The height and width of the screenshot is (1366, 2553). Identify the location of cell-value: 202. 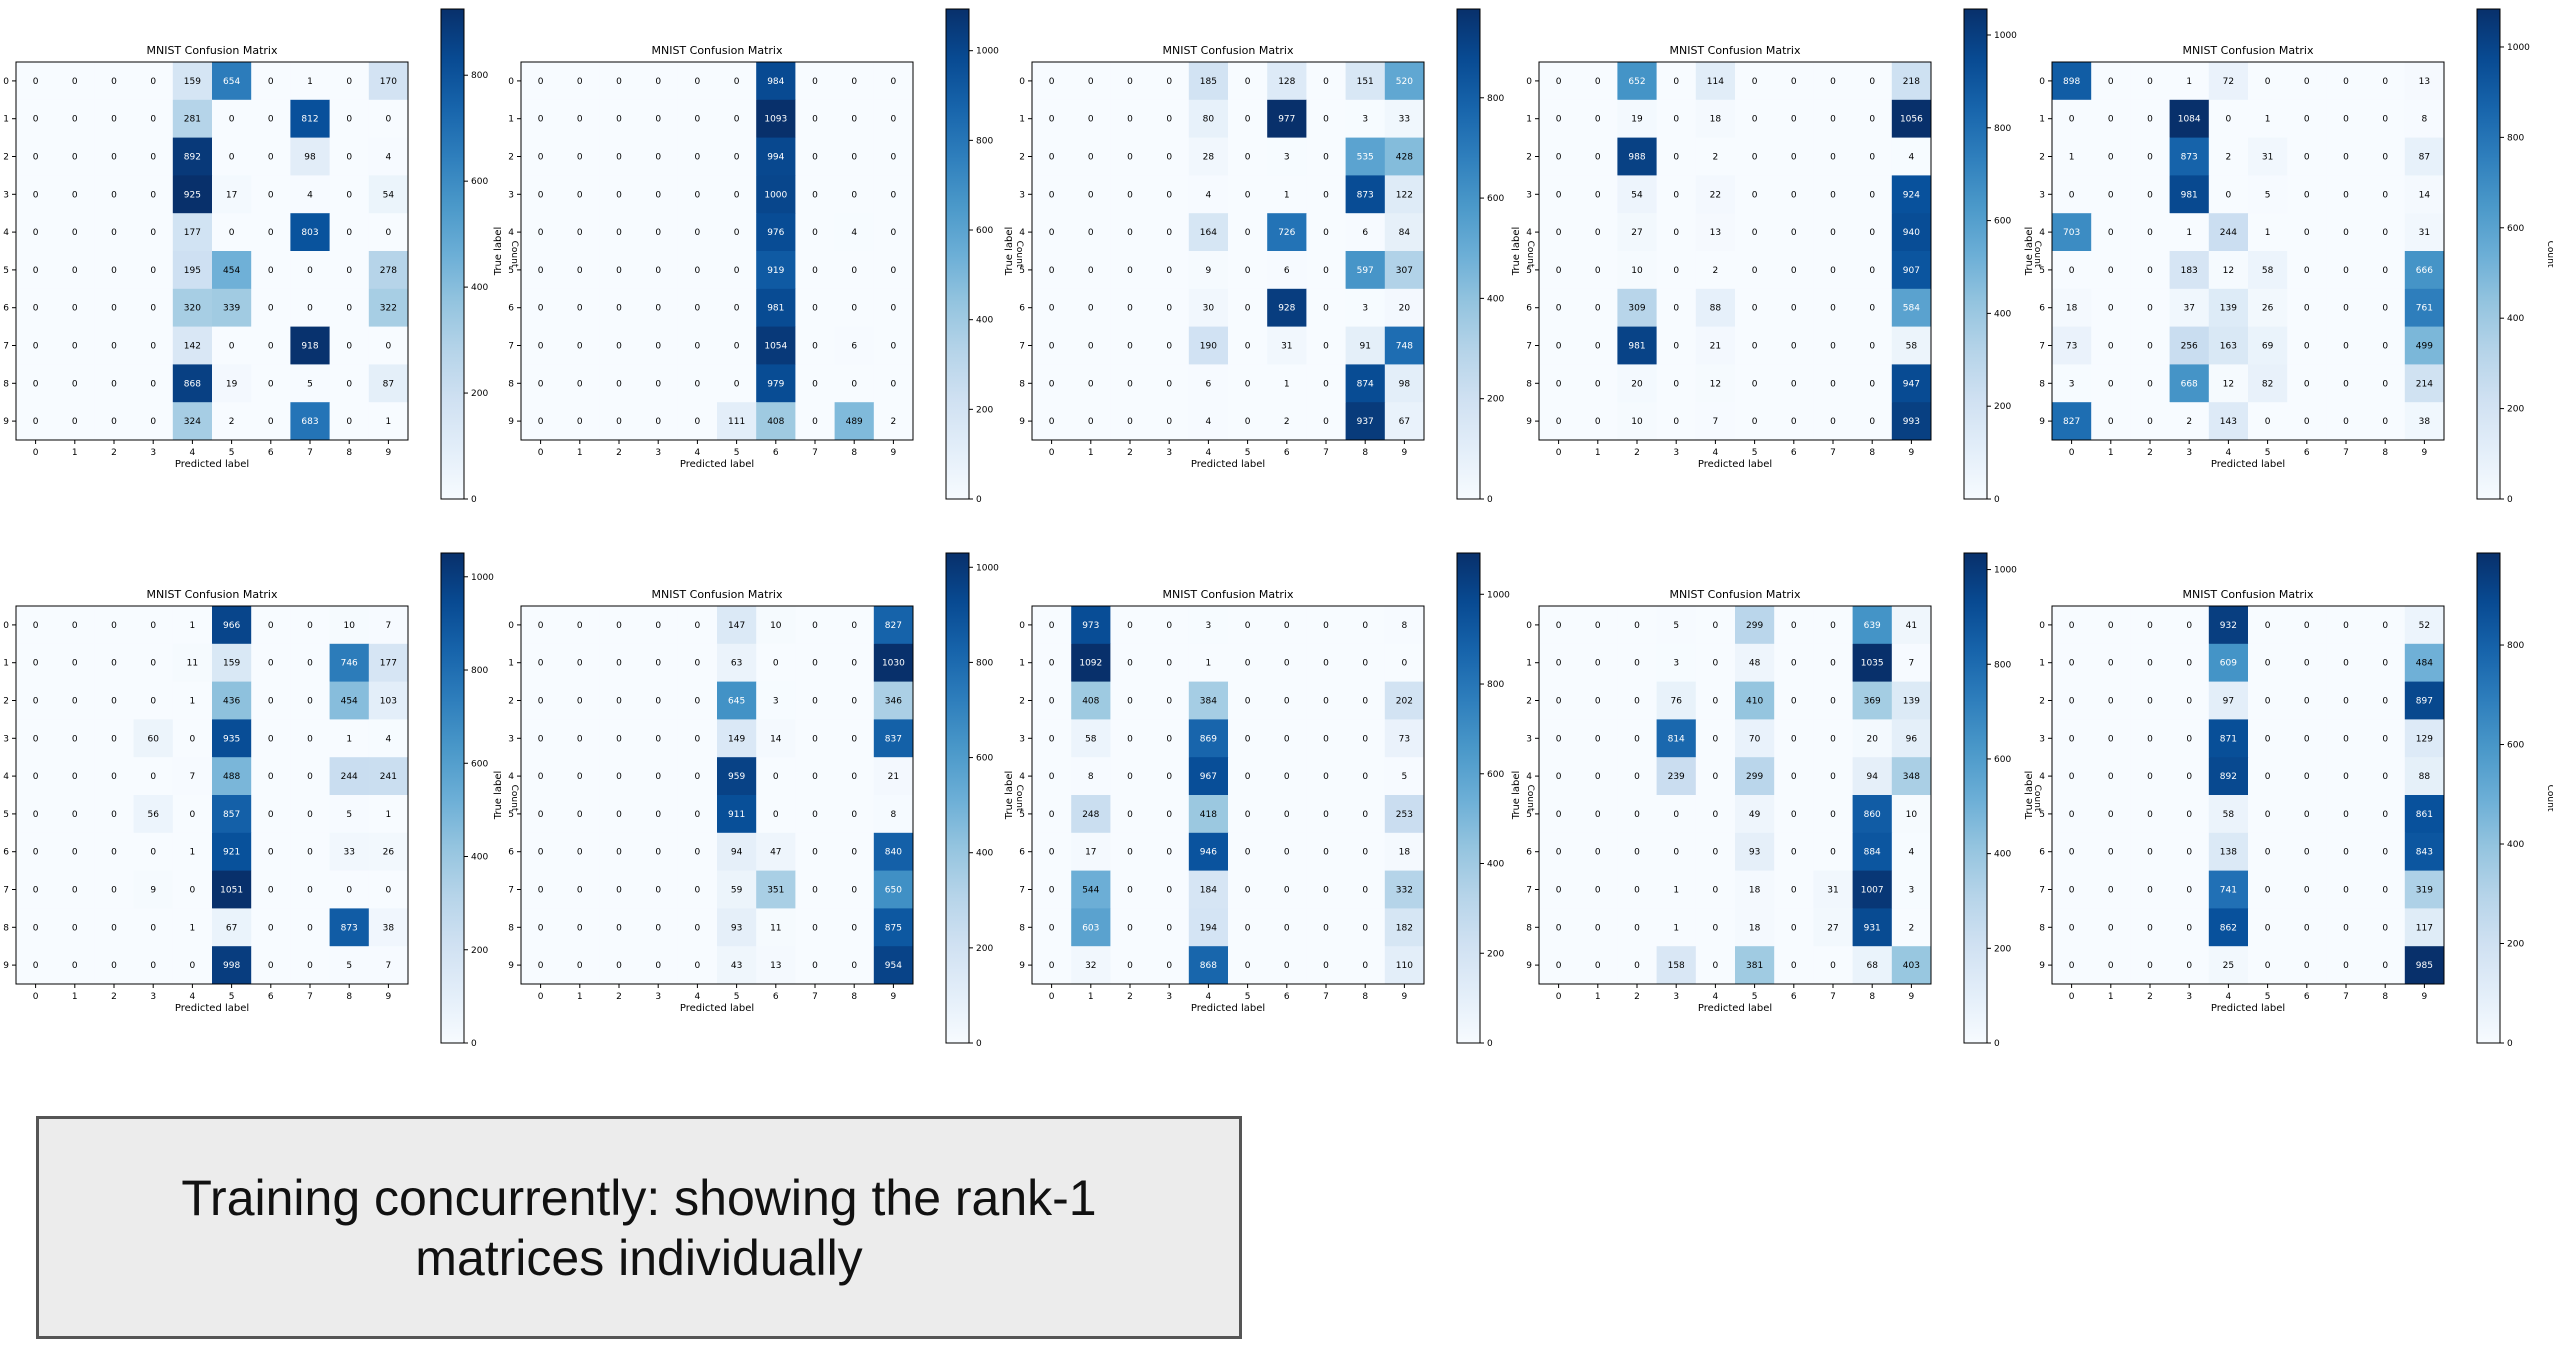
(1404, 702).